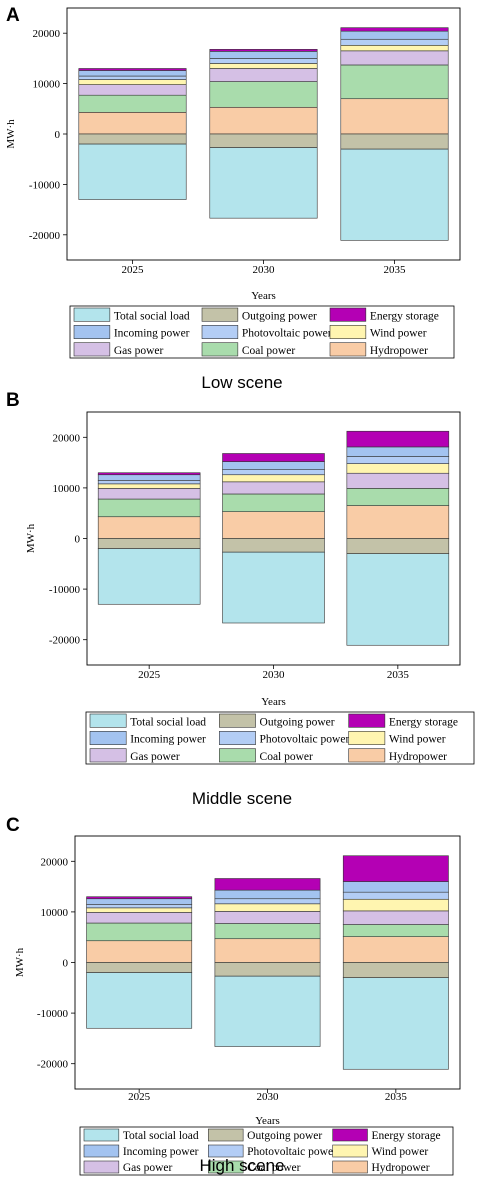 Image resolution: width=484 pixels, height=1181 pixels. Describe the element at coordinates (274, 675) in the screenshot. I see `x-tick-label-2030: 2030` at that location.